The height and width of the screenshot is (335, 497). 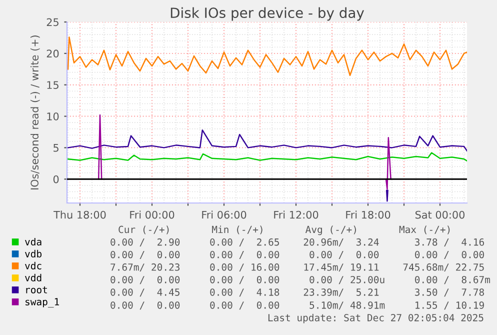 What do you see at coordinates (33, 266) in the screenshot?
I see `legend-label: vdc` at bounding box center [33, 266].